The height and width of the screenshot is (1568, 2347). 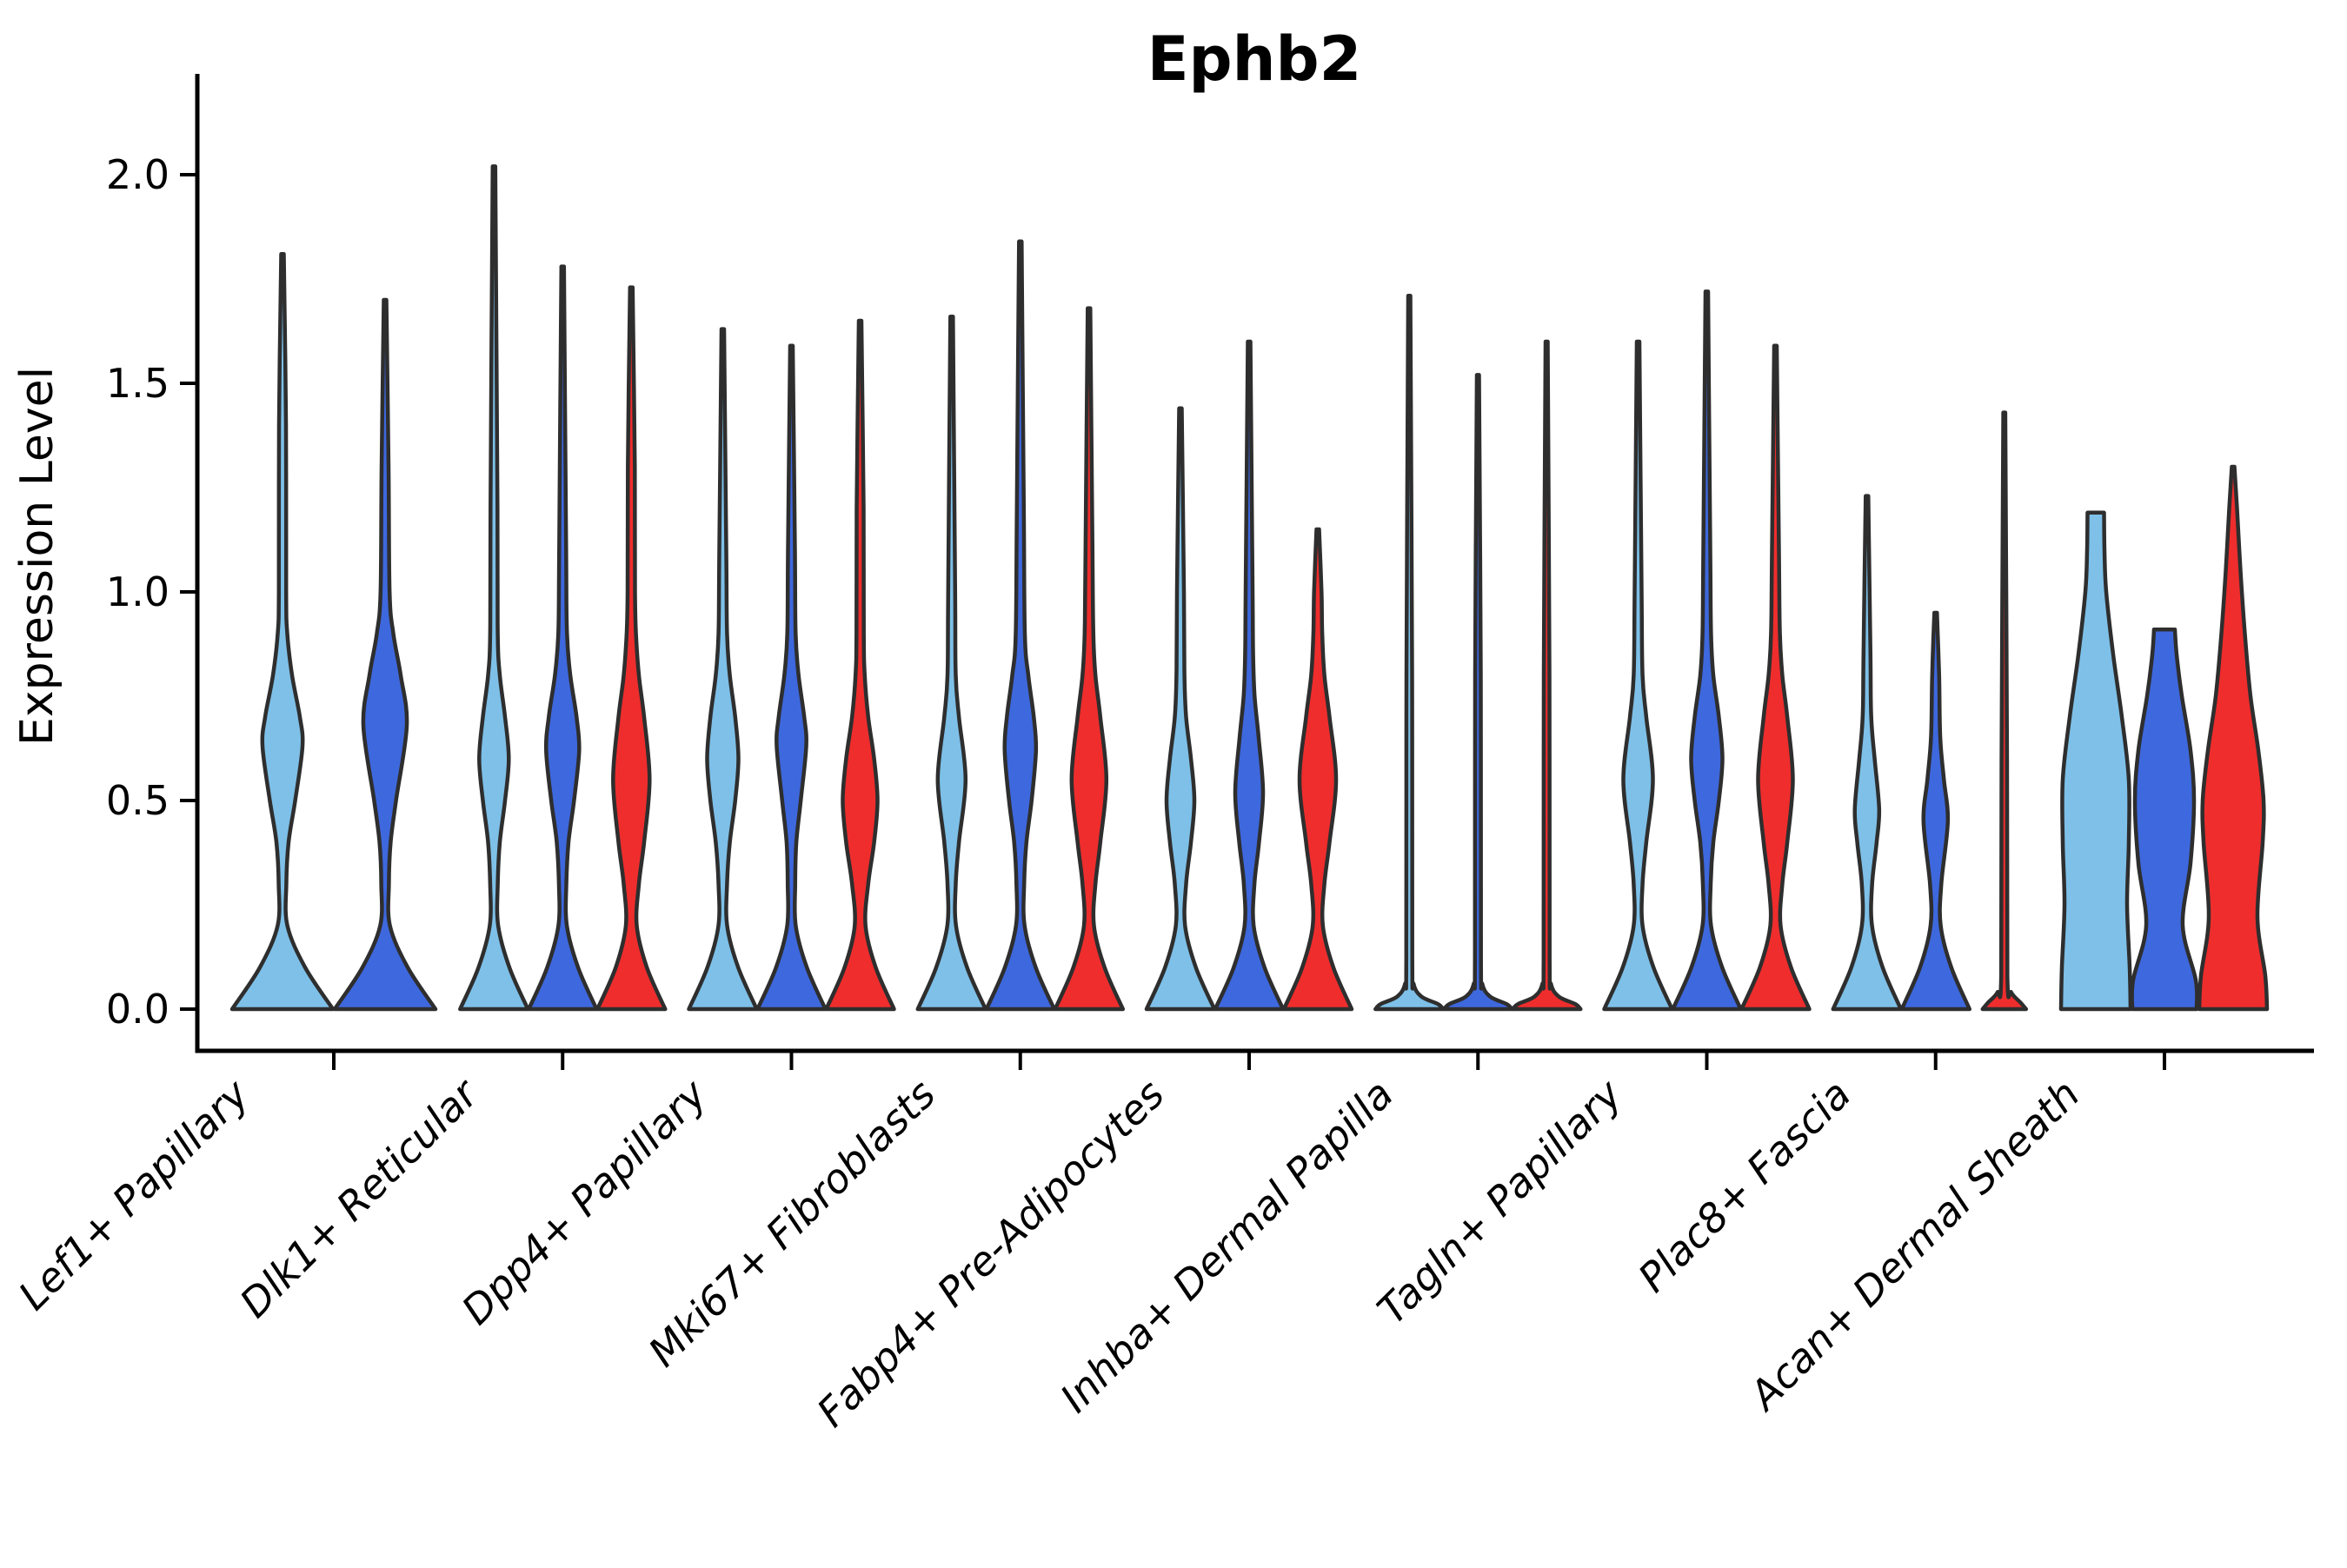 I want to click on y-axis-label: Expression Level, so click(x=37, y=556).